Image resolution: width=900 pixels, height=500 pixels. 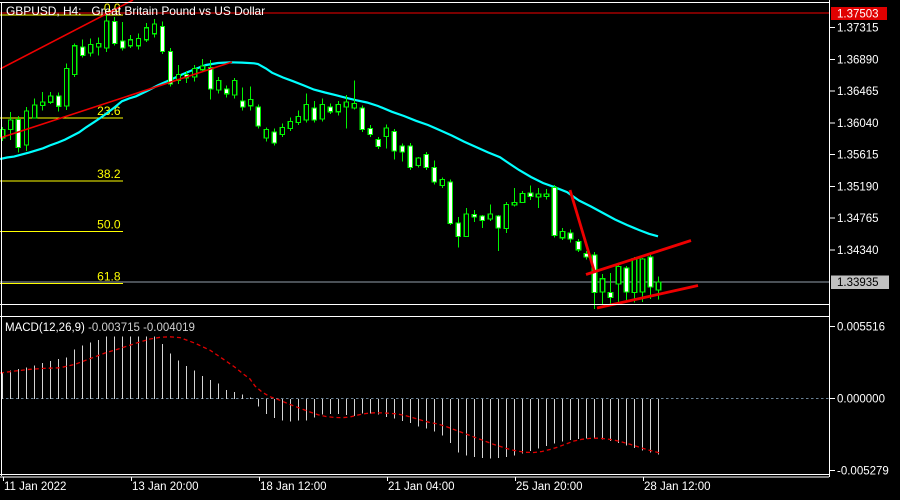 I want to click on svg-text: 0.000000, so click(x=861, y=400).